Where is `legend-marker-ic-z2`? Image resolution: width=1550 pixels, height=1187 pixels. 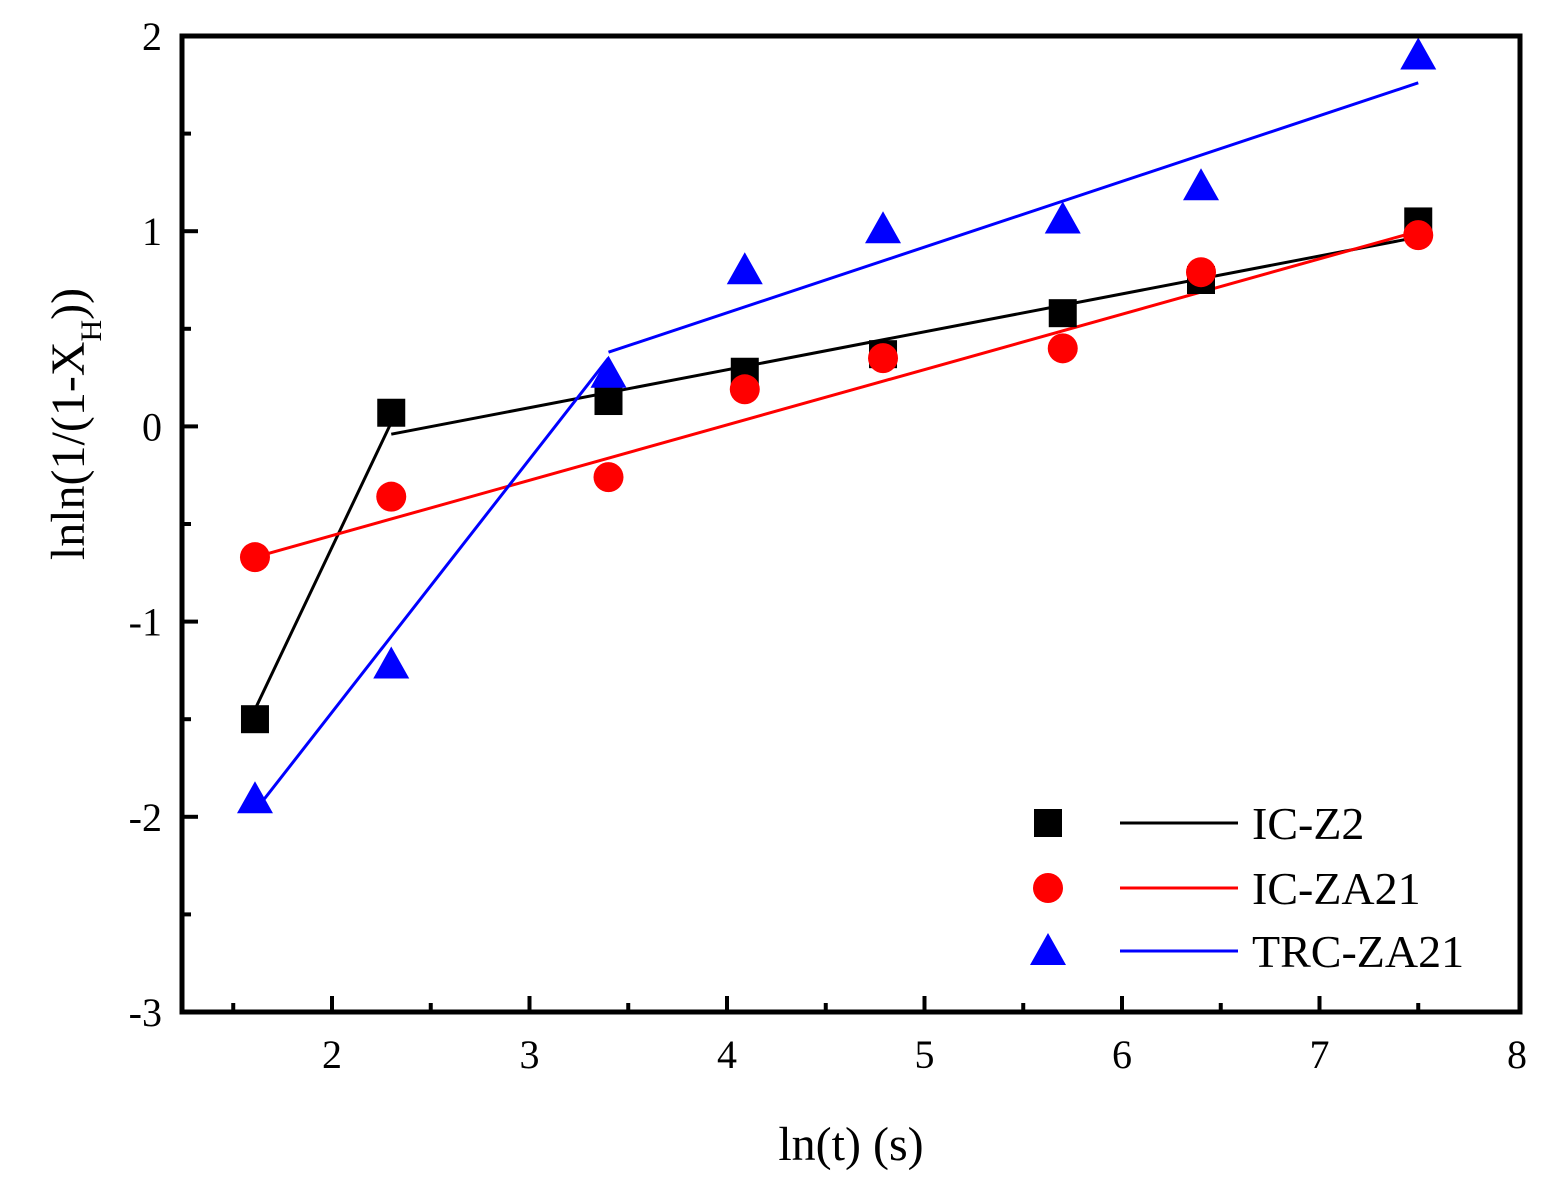 legend-marker-ic-z2 is located at coordinates (1048, 823).